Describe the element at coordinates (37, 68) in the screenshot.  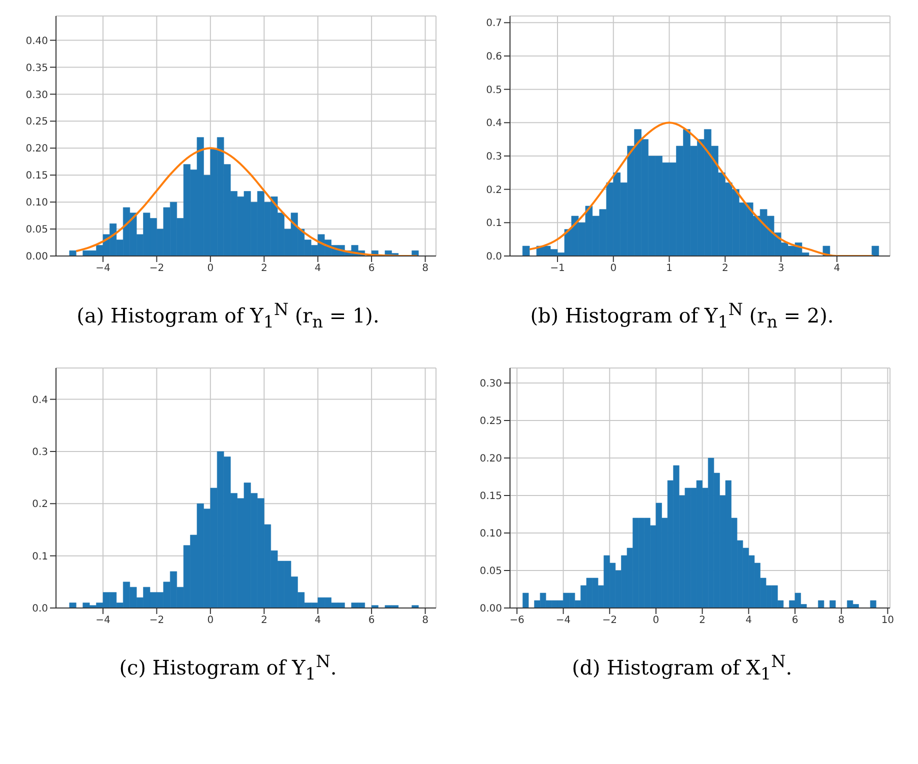
I see `y-tick-label: 0.35` at that location.